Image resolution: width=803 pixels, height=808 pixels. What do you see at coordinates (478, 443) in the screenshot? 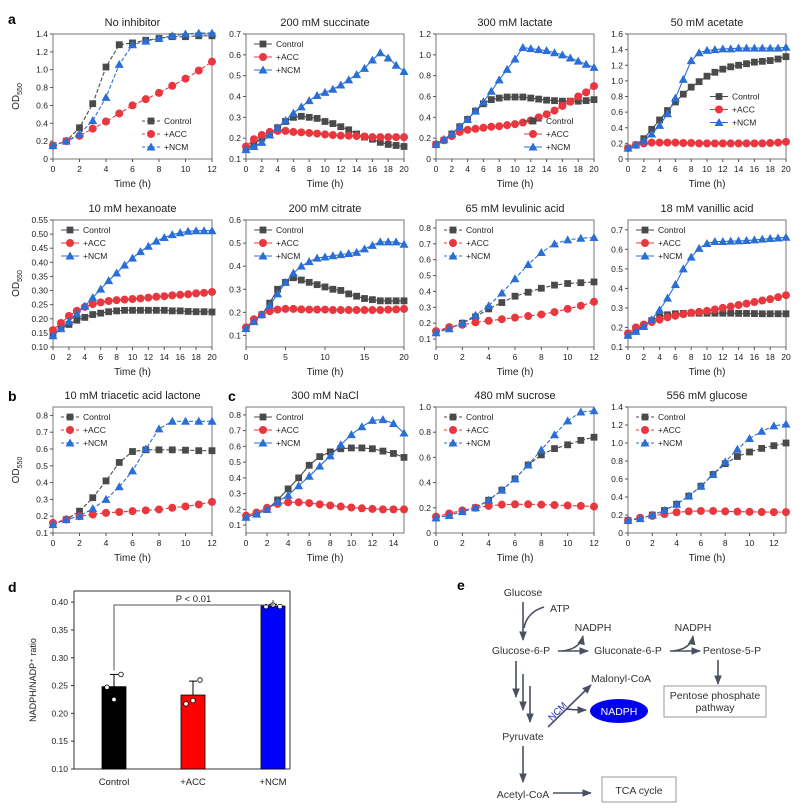
I see `legend-label: +NCM` at bounding box center [478, 443].